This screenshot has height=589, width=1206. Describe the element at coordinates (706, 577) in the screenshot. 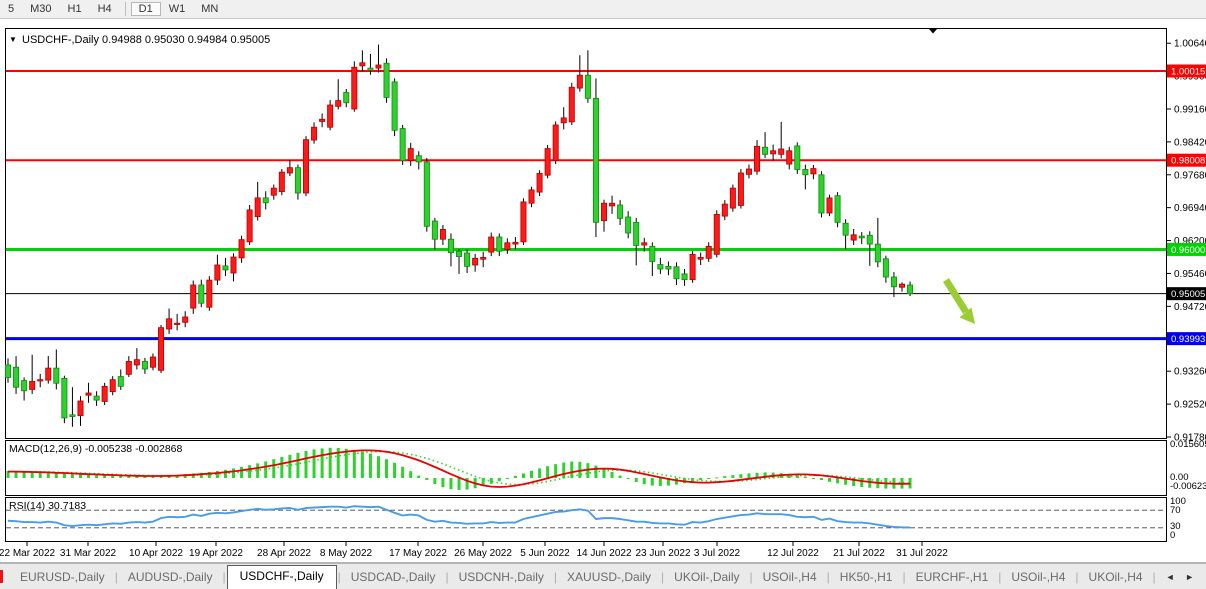

I see `chart-tab-ukoil-daily: UKOil-,Daily` at that location.